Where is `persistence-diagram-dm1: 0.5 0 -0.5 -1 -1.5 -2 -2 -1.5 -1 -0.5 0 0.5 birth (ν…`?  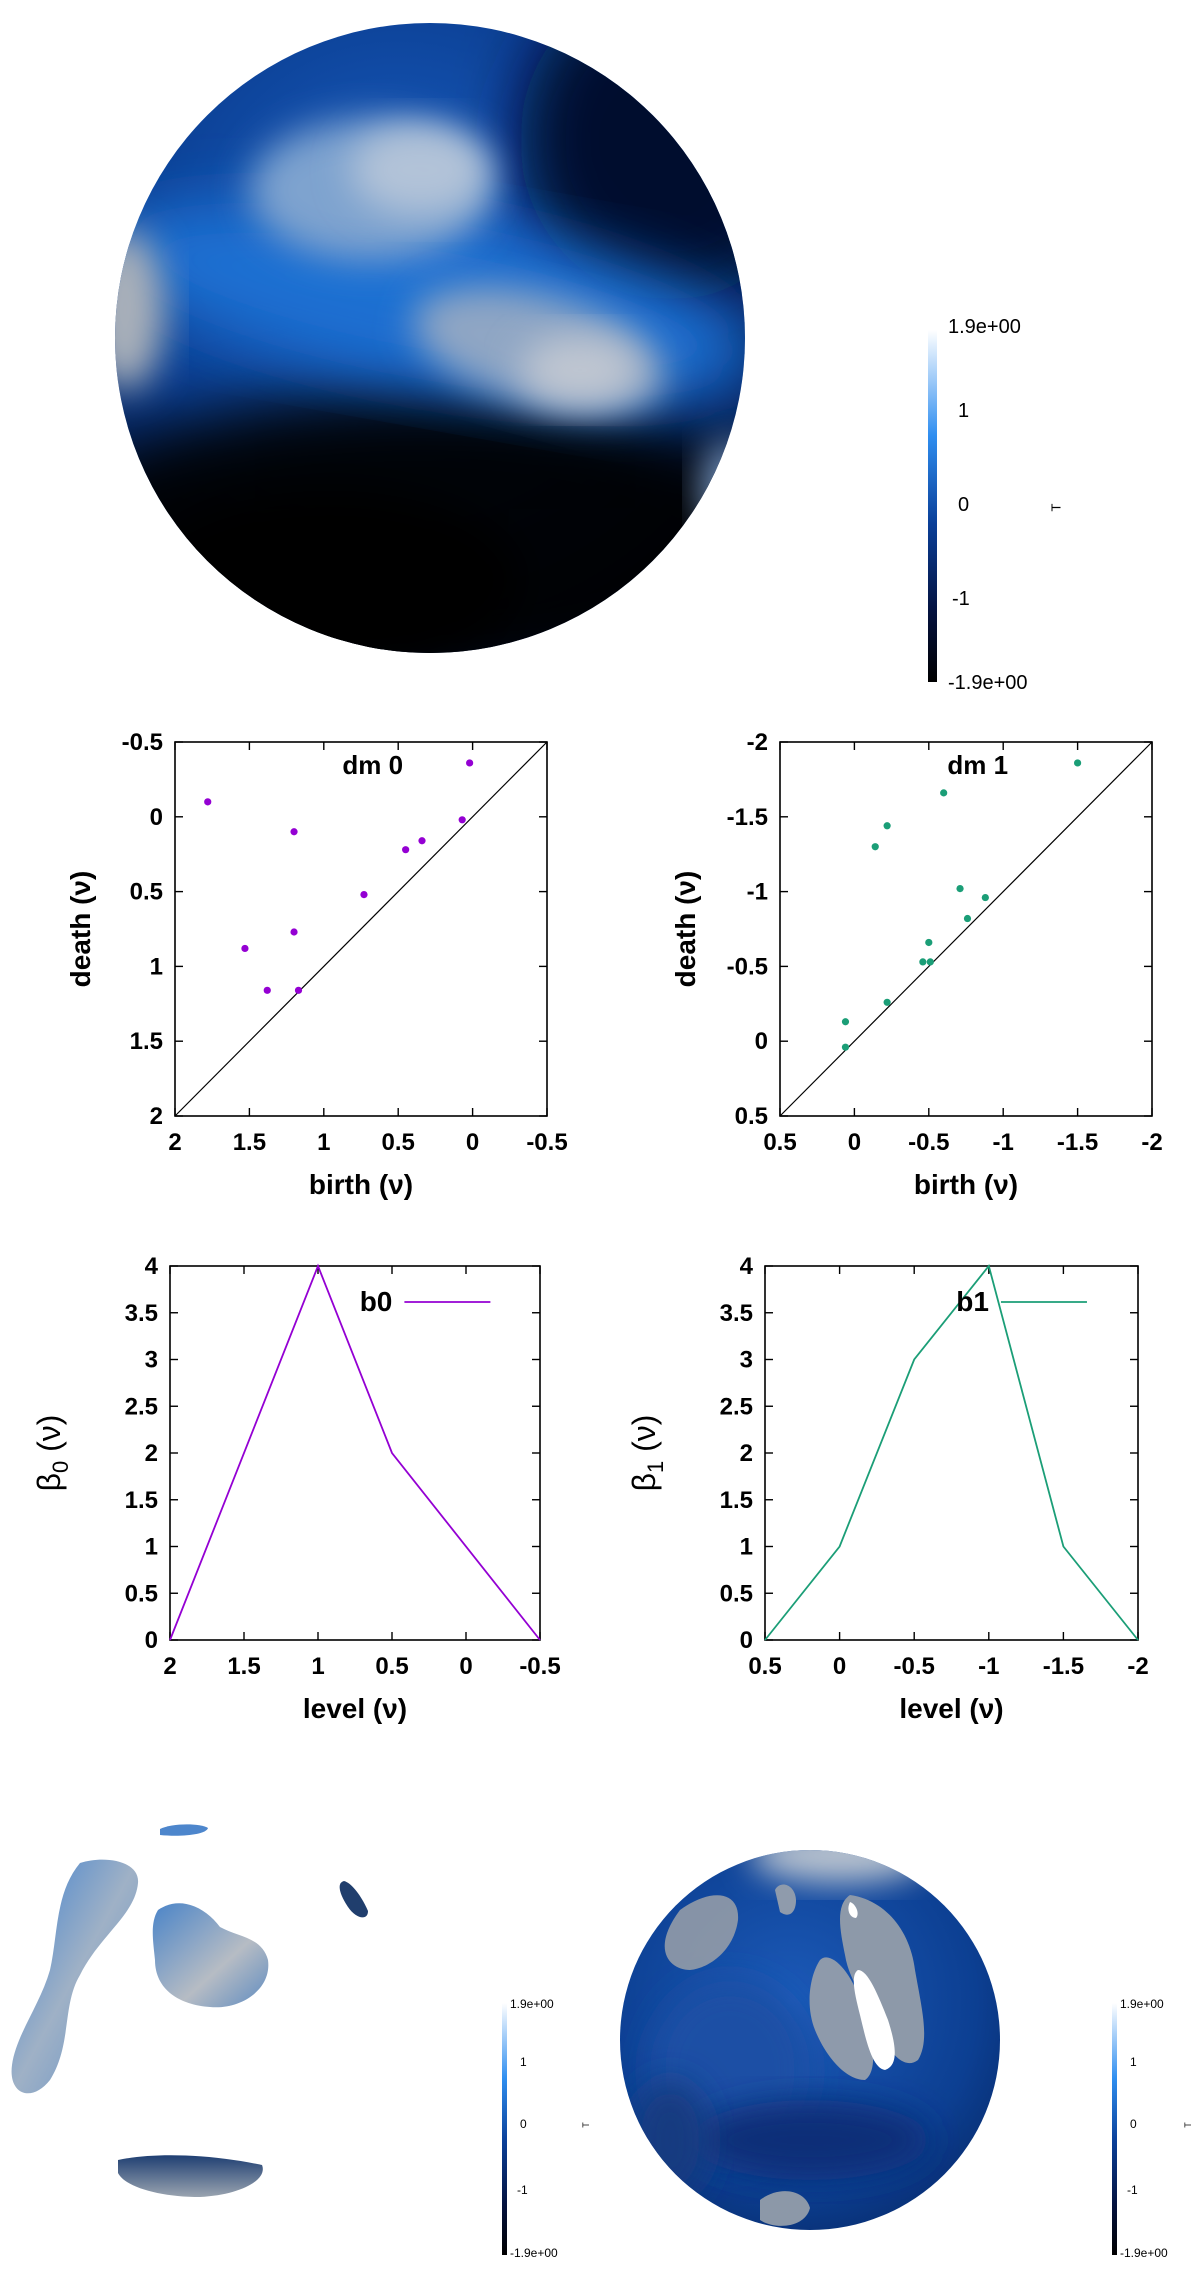 persistence-diagram-dm1: 0.5 0 -0.5 -1 -1.5 -2 -2 -1.5 -1 -0.5 0 0.5 birth (ν… is located at coordinates (916, 964).